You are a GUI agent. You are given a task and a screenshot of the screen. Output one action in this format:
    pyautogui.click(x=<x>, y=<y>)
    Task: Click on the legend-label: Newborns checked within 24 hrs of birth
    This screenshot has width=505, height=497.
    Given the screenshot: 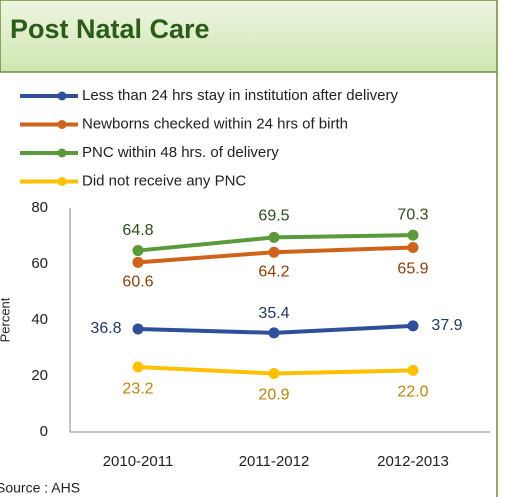 What is the action you would take?
    pyautogui.click(x=215, y=123)
    